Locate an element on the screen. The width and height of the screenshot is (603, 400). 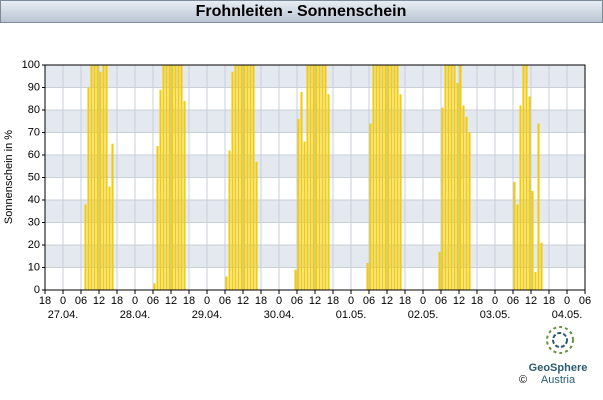
logo is located at coordinates (560, 340).